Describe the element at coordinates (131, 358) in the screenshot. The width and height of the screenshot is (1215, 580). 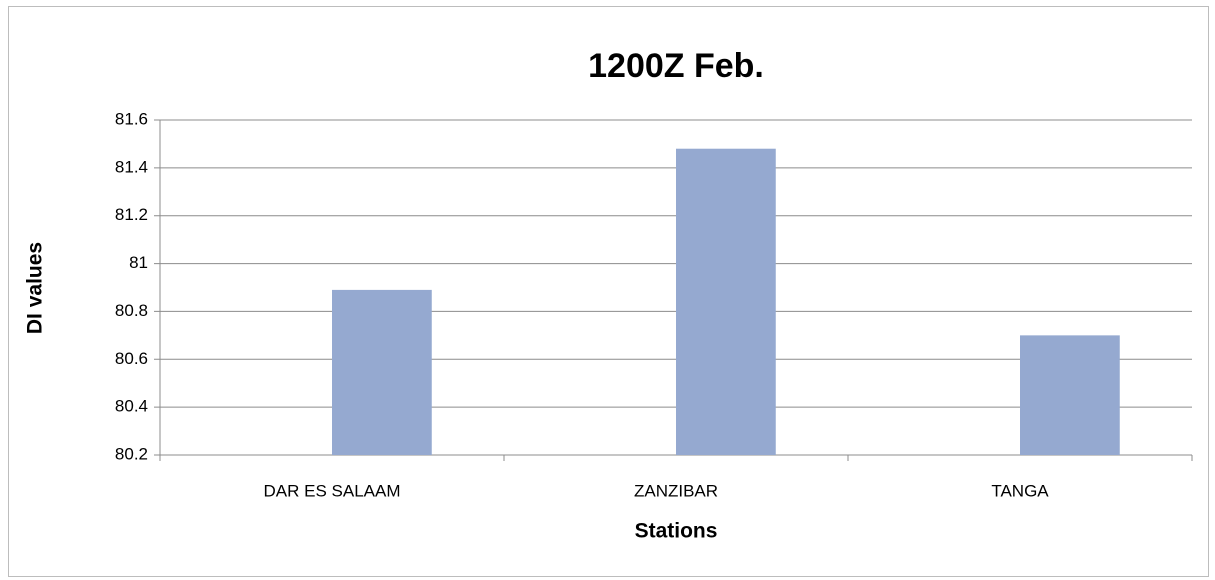
I see `y-tick-label: 80.6` at that location.